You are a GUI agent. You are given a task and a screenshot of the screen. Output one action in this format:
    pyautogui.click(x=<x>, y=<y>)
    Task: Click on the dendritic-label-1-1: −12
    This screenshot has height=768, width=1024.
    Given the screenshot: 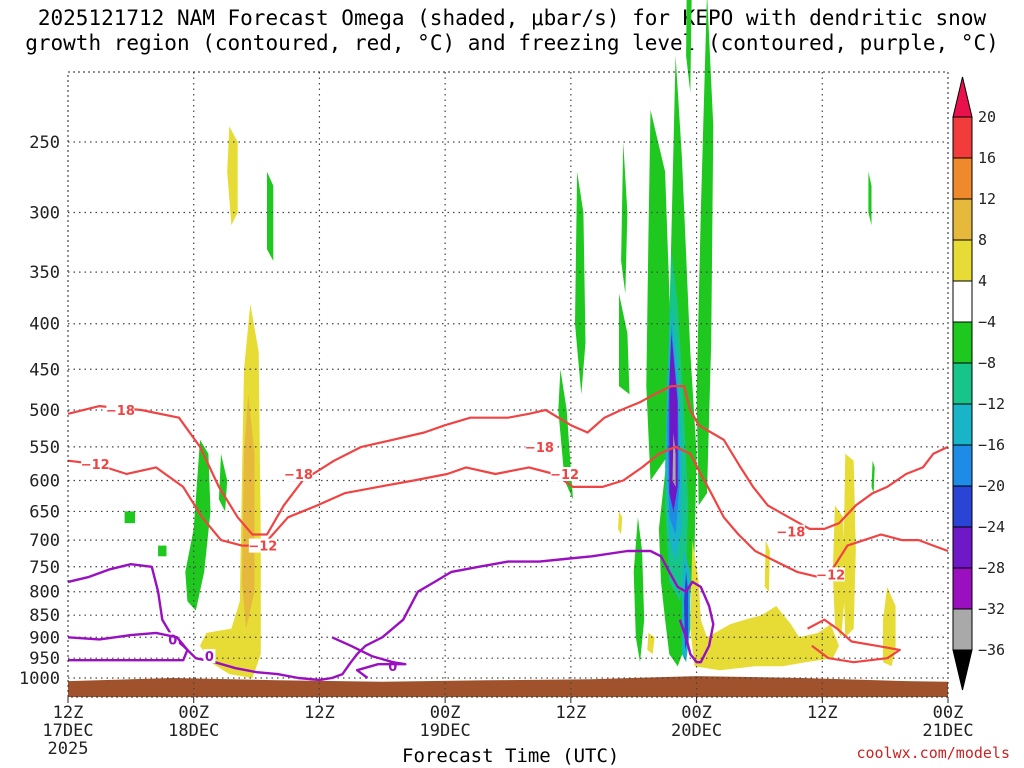 What is the action you would take?
    pyautogui.click(x=262, y=547)
    